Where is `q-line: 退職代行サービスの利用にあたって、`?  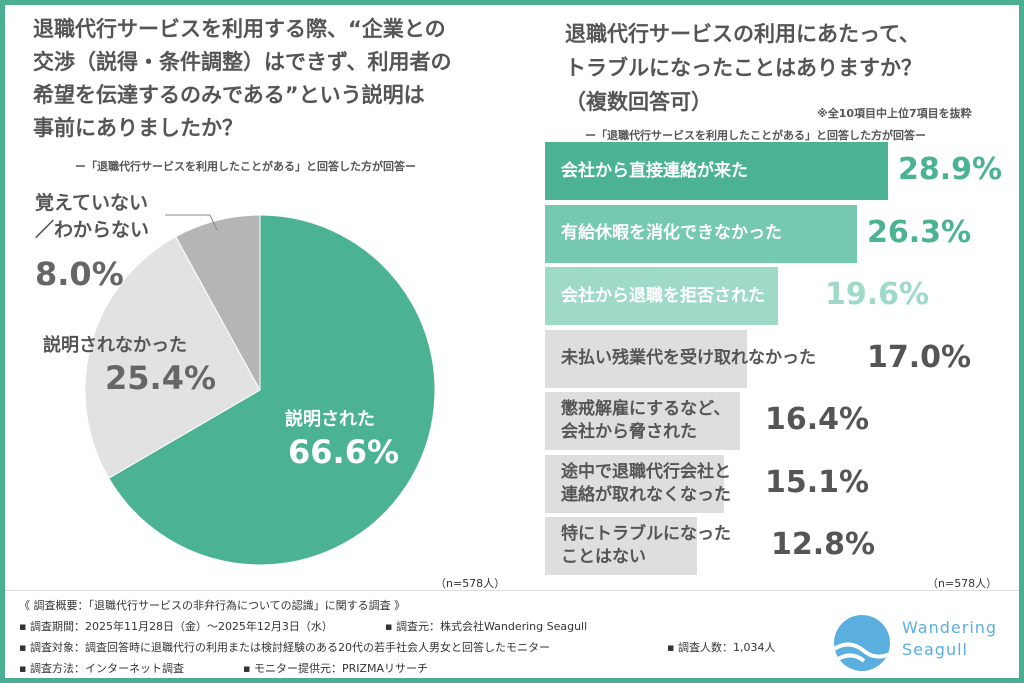 q-line: 退職代行サービスの利用にあたって、 is located at coordinates (742, 34).